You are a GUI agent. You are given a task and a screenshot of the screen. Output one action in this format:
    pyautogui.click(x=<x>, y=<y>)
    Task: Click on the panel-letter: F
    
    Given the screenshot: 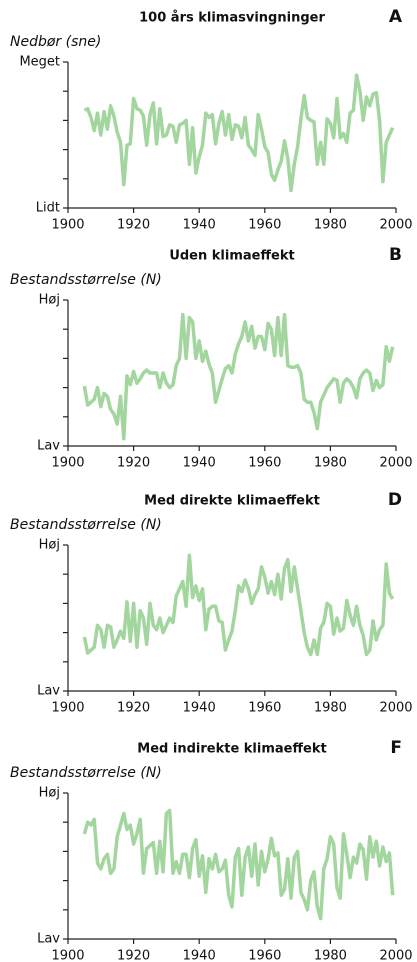 What is the action you would take?
    pyautogui.click(x=396, y=748)
    